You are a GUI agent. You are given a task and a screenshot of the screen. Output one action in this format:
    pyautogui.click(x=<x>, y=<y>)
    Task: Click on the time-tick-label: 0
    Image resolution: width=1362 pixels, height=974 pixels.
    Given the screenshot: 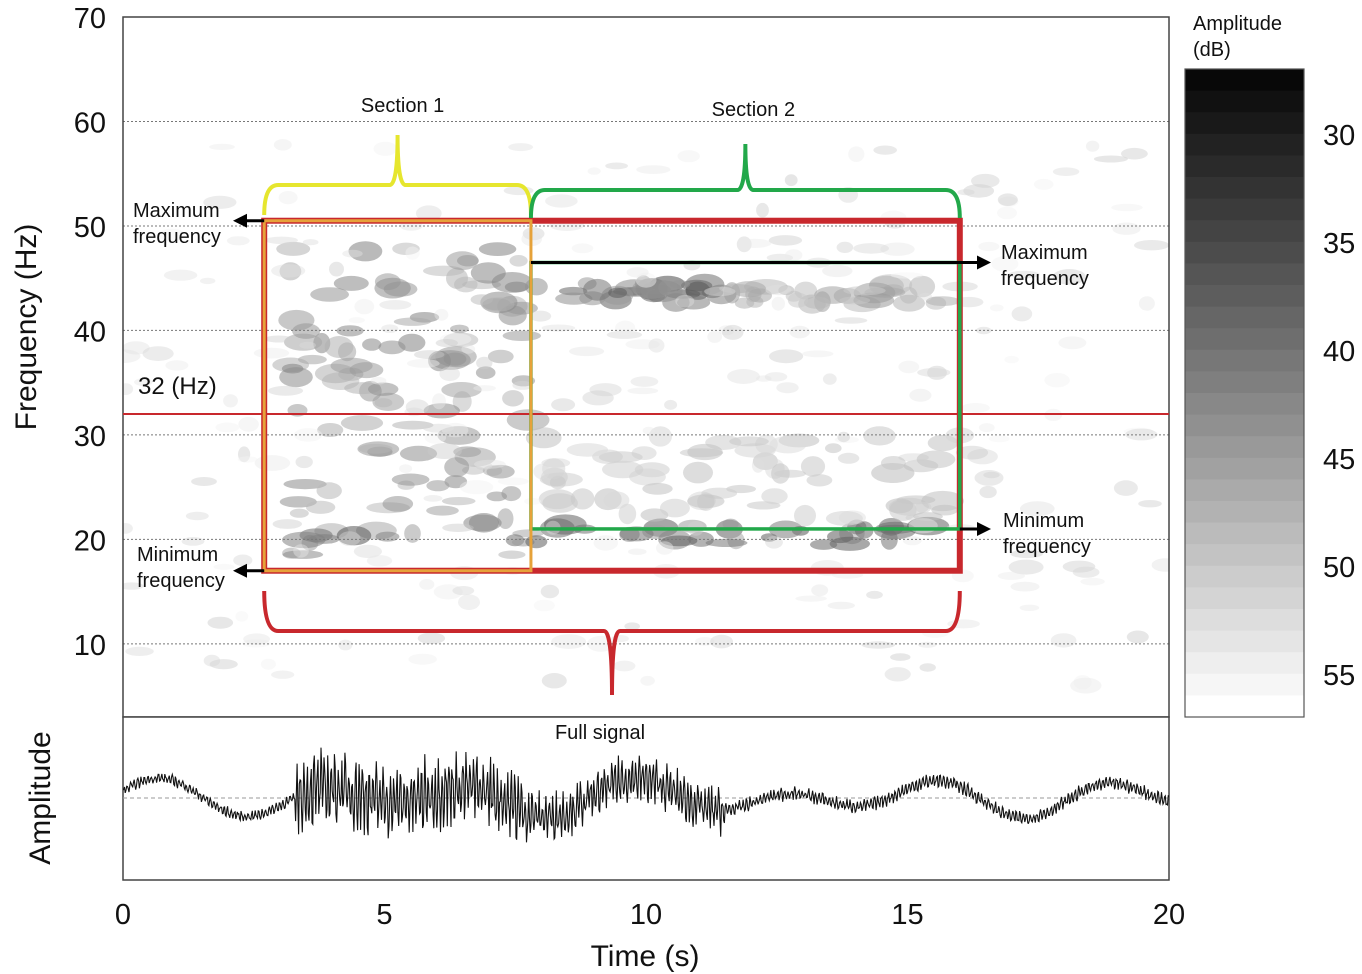 What is the action you would take?
    pyautogui.click(x=123, y=915)
    